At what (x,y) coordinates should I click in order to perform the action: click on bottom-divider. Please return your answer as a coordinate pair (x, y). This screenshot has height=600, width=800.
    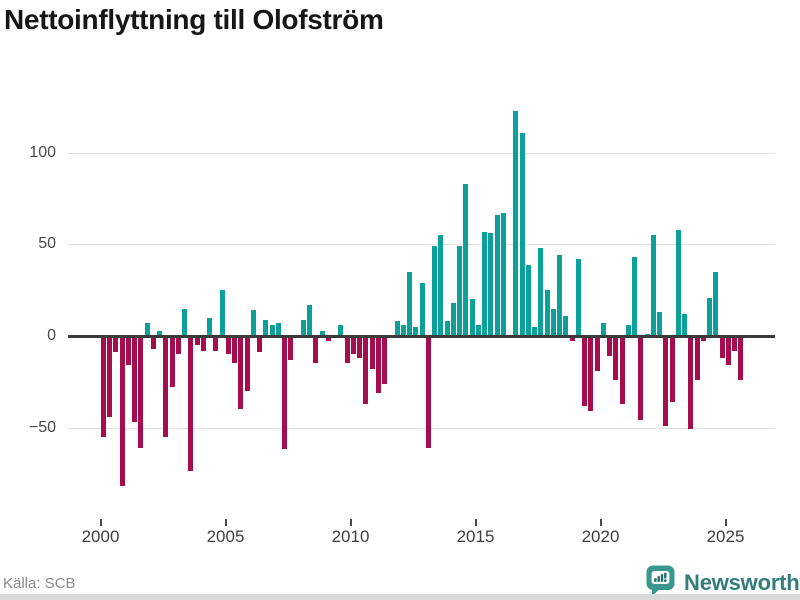
    Looking at the image, I should click on (400, 597).